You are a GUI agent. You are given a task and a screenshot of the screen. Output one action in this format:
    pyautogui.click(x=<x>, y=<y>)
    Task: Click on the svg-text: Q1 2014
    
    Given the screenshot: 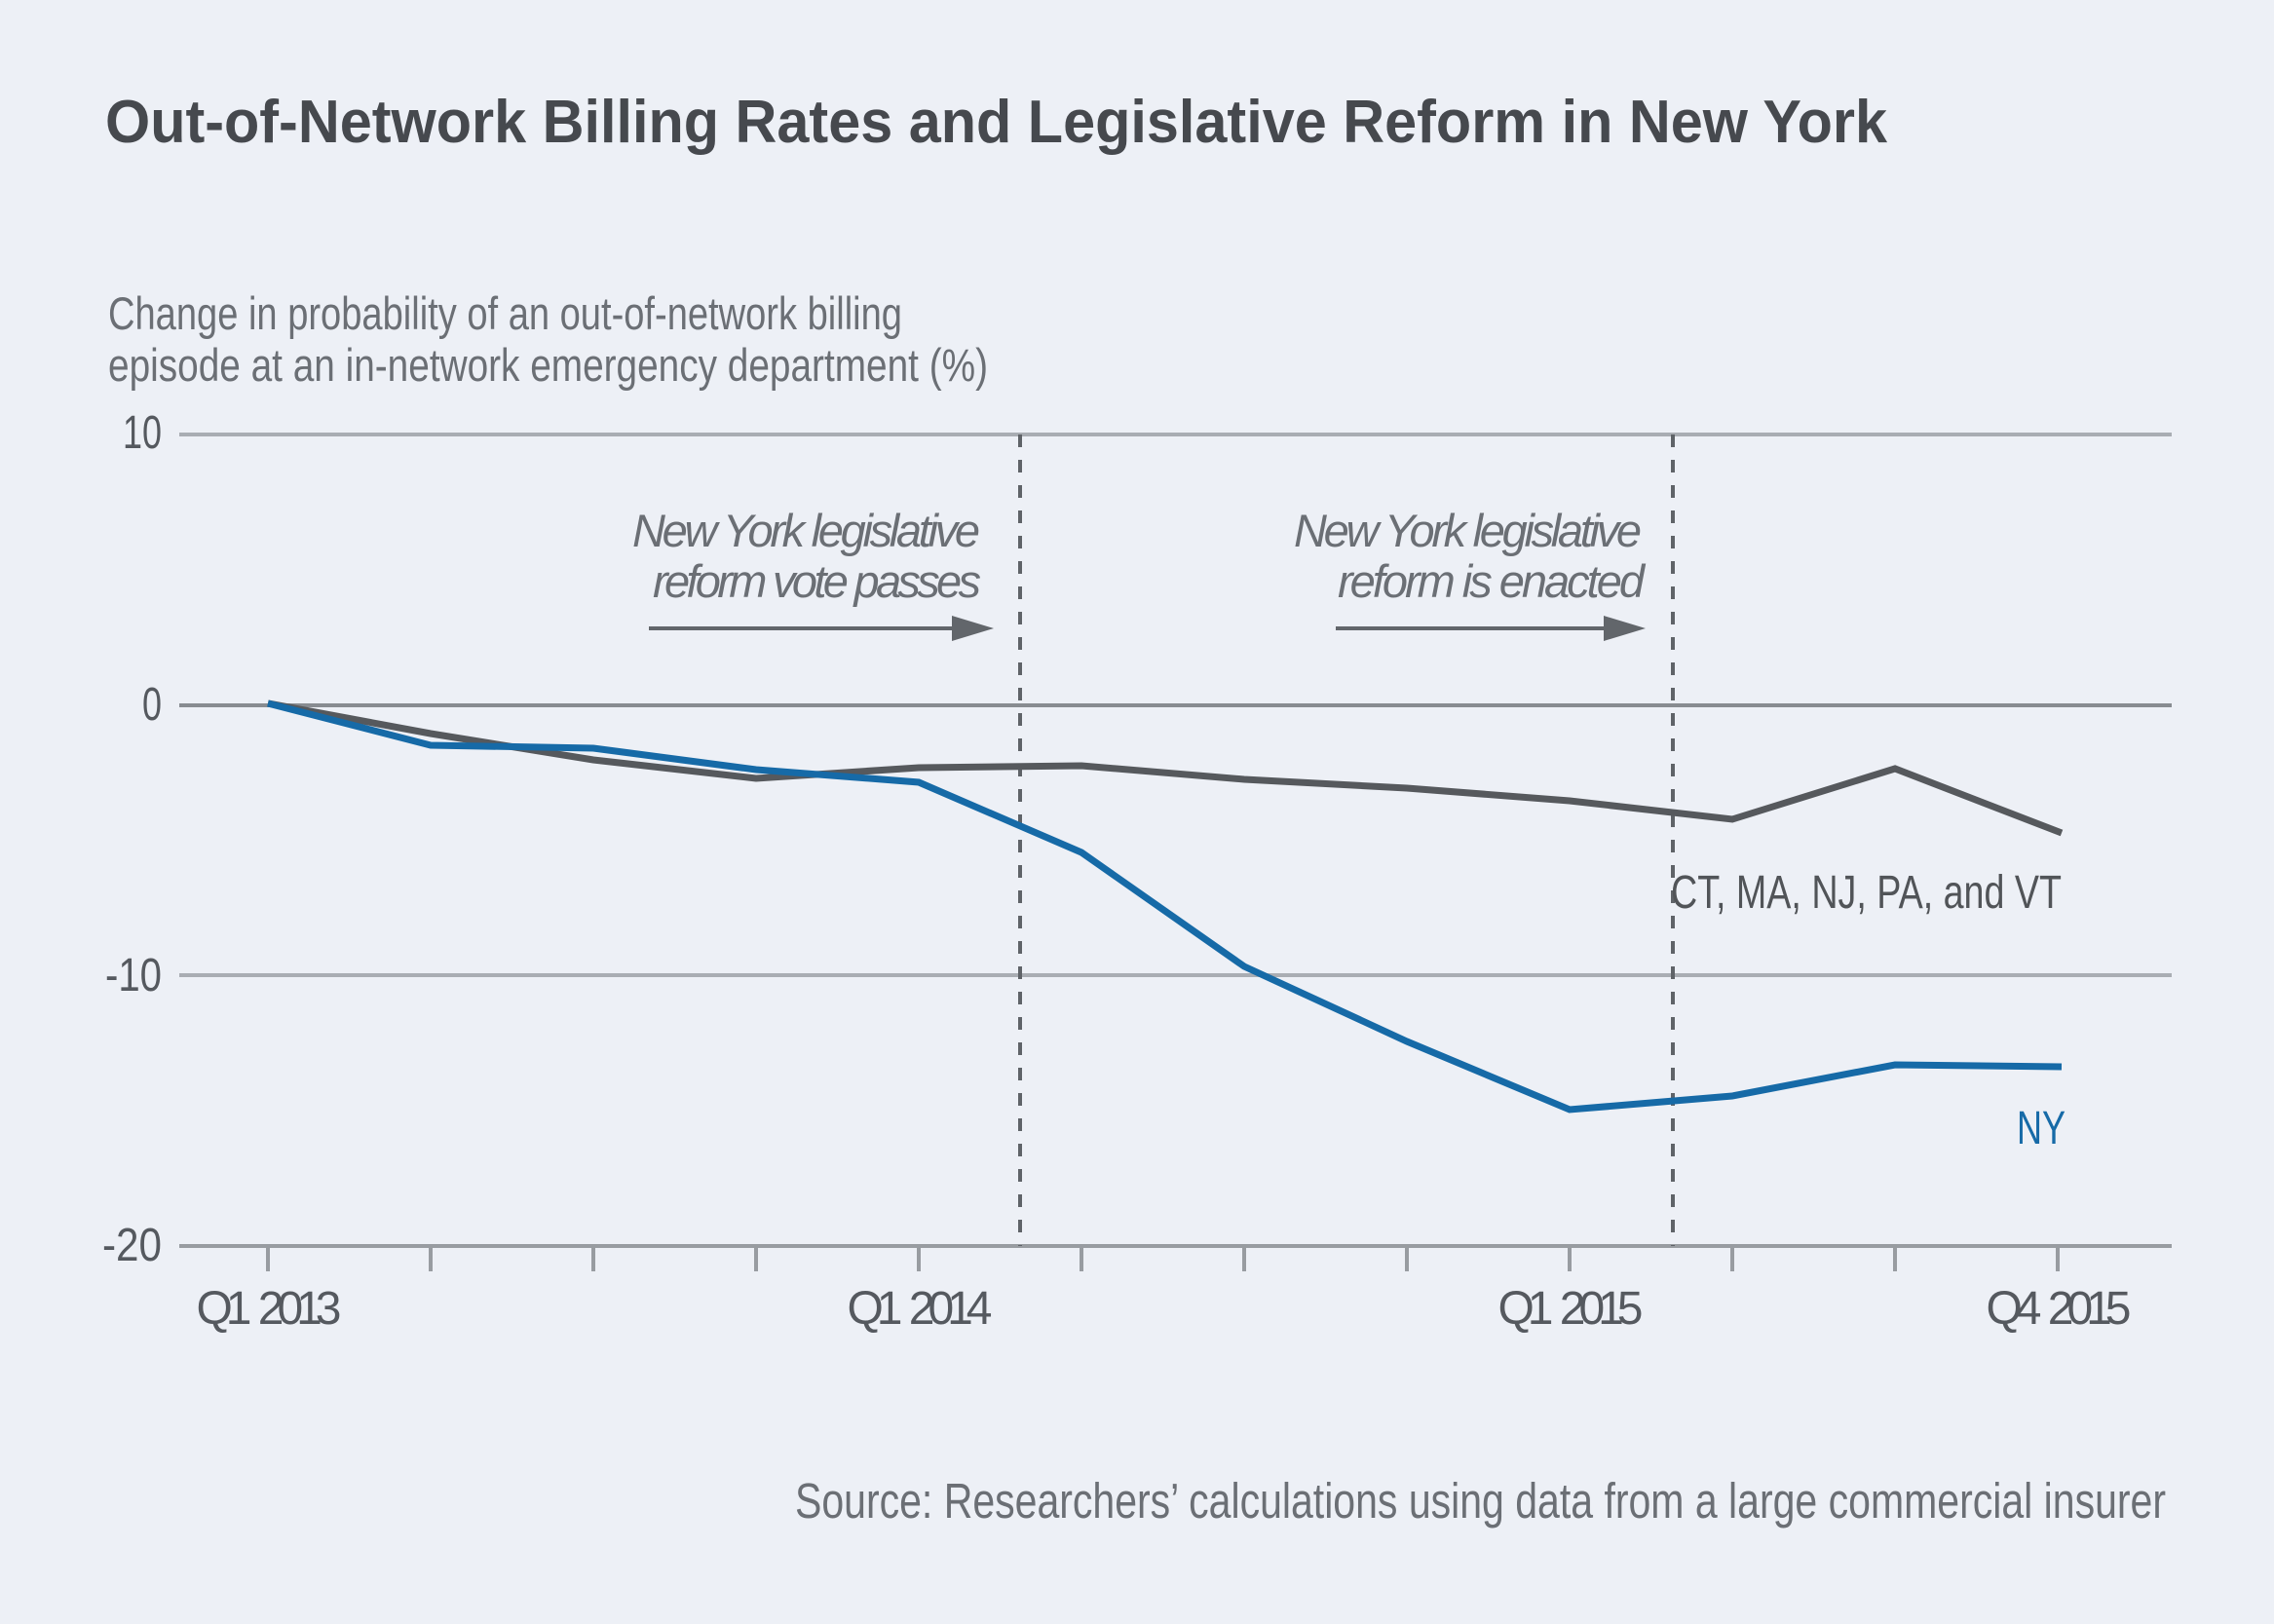 What is the action you would take?
    pyautogui.click(x=920, y=1309)
    